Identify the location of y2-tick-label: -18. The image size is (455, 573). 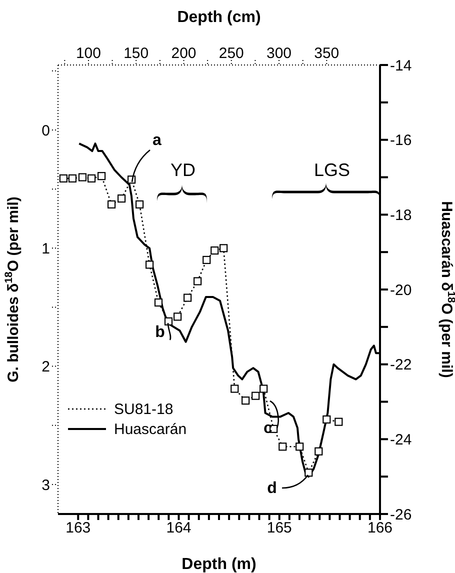
(401, 215).